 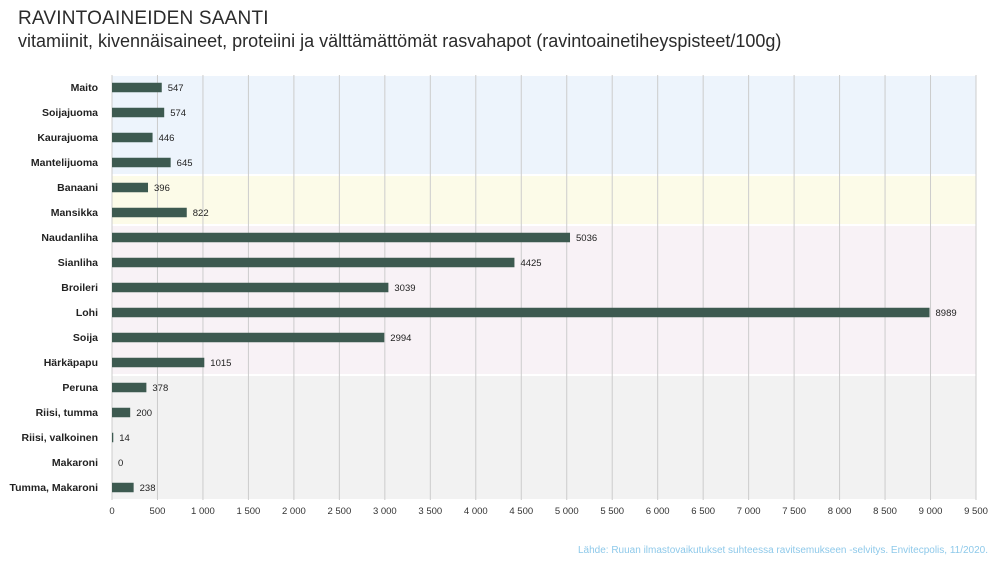 What do you see at coordinates (201, 213) in the screenshot?
I see `value-label: 822` at bounding box center [201, 213].